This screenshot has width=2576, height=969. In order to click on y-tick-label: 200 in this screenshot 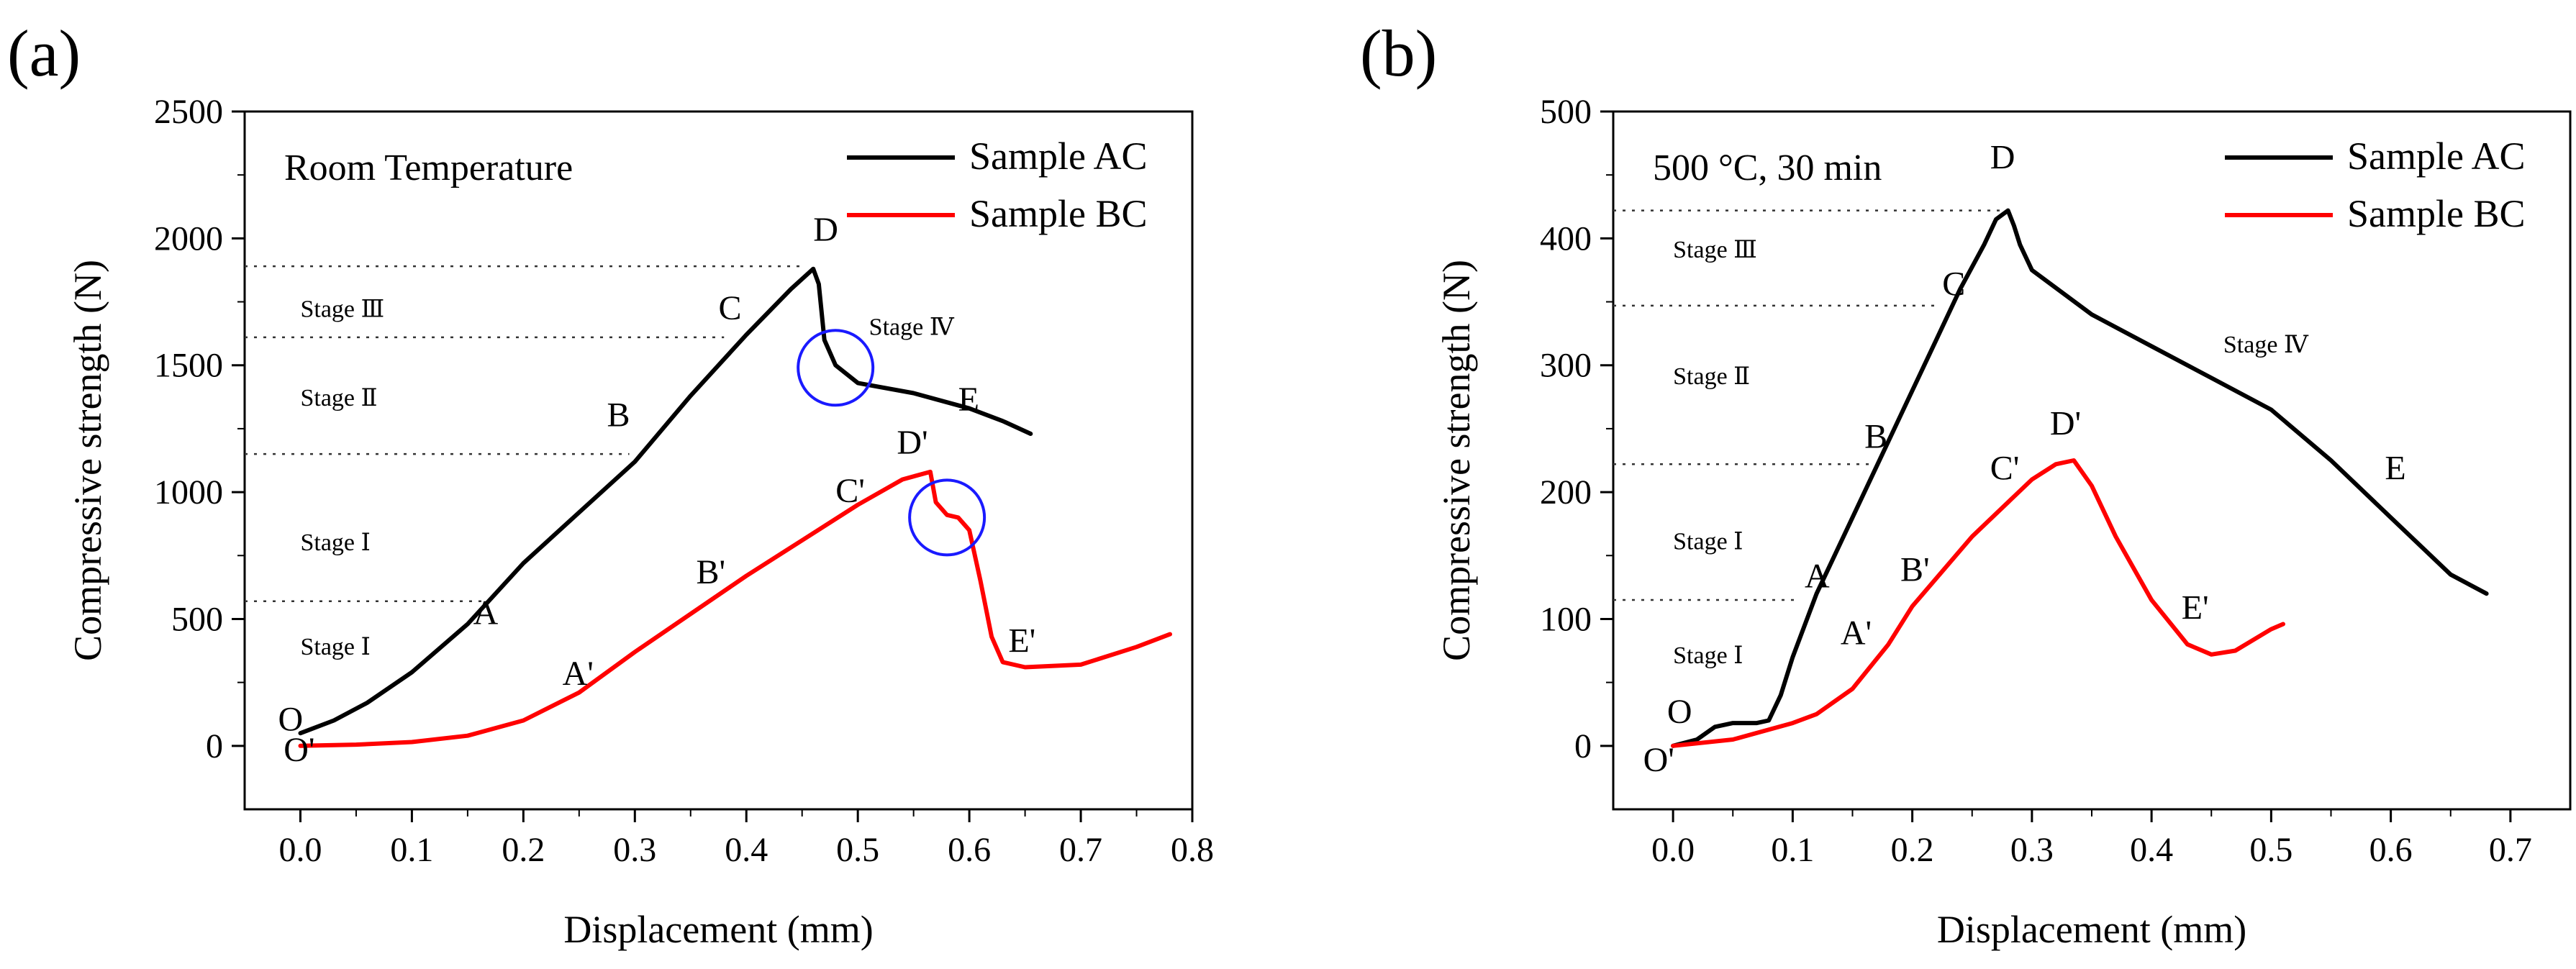, I will do `click(1566, 492)`.